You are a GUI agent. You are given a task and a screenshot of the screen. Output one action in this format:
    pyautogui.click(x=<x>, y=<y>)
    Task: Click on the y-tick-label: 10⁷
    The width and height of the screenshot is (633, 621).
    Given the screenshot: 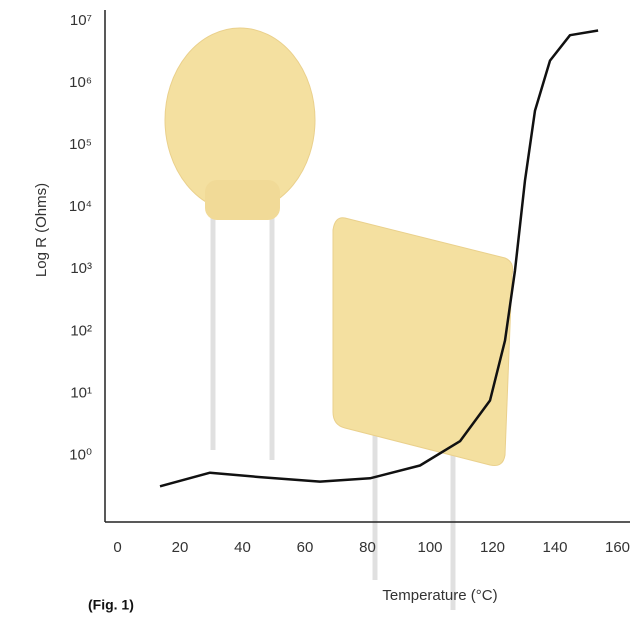 What is the action you would take?
    pyautogui.click(x=81, y=20)
    